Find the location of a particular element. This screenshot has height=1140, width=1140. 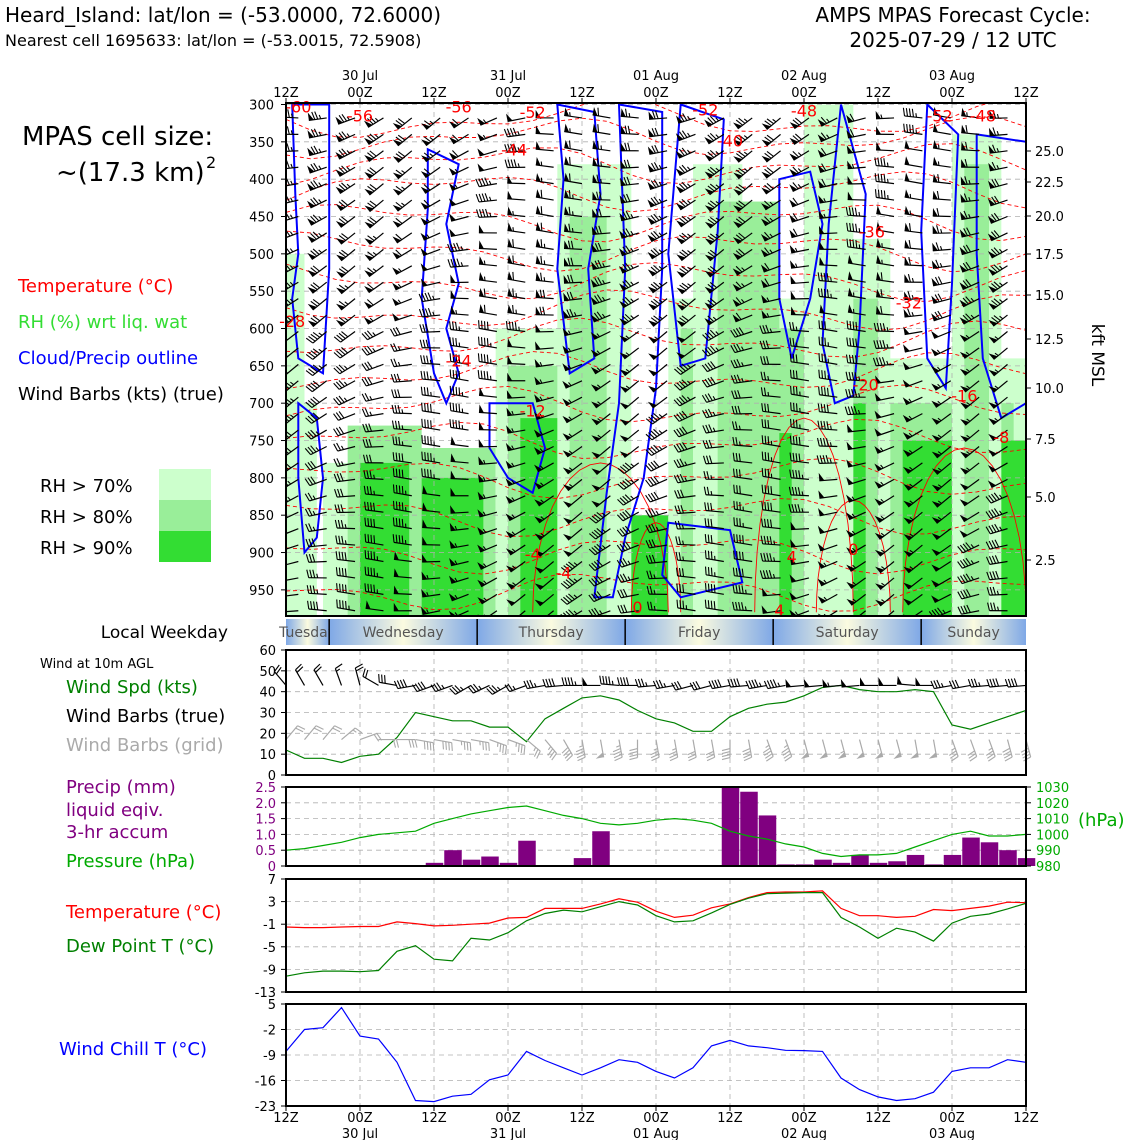

wind-legend-label: Wind Barbs (true) is located at coordinates (145, 716).